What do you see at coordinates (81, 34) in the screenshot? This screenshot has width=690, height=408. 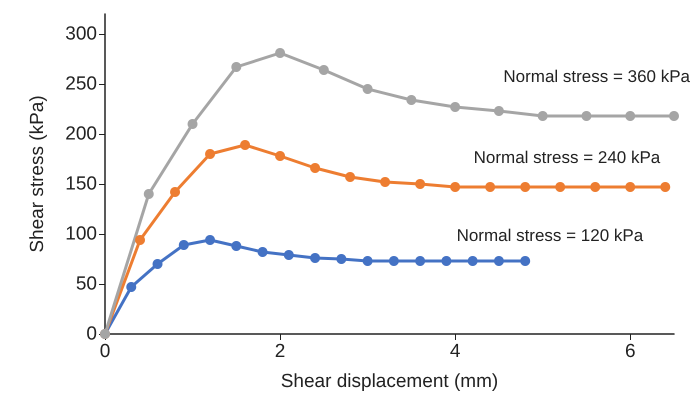 I see `y-tick-label: 300` at bounding box center [81, 34].